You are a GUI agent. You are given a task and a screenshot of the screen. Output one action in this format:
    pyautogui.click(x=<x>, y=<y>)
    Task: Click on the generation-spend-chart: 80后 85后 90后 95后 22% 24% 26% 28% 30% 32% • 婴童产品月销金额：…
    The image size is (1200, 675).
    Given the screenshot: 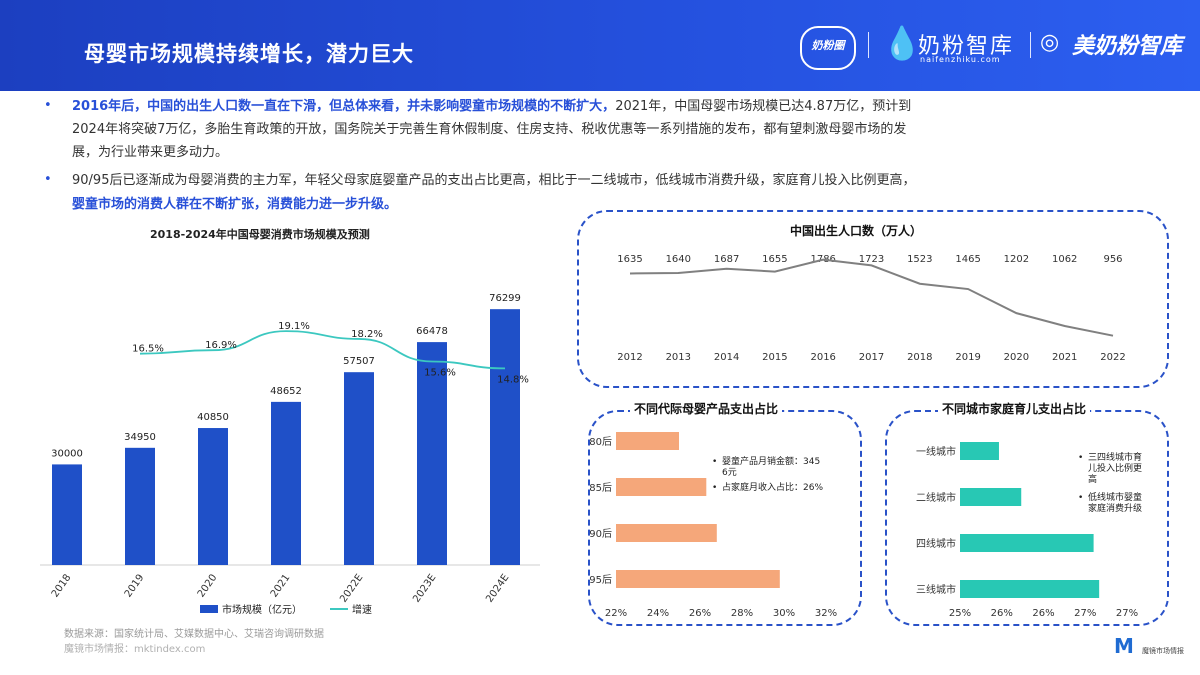 What is the action you would take?
    pyautogui.click(x=713, y=525)
    